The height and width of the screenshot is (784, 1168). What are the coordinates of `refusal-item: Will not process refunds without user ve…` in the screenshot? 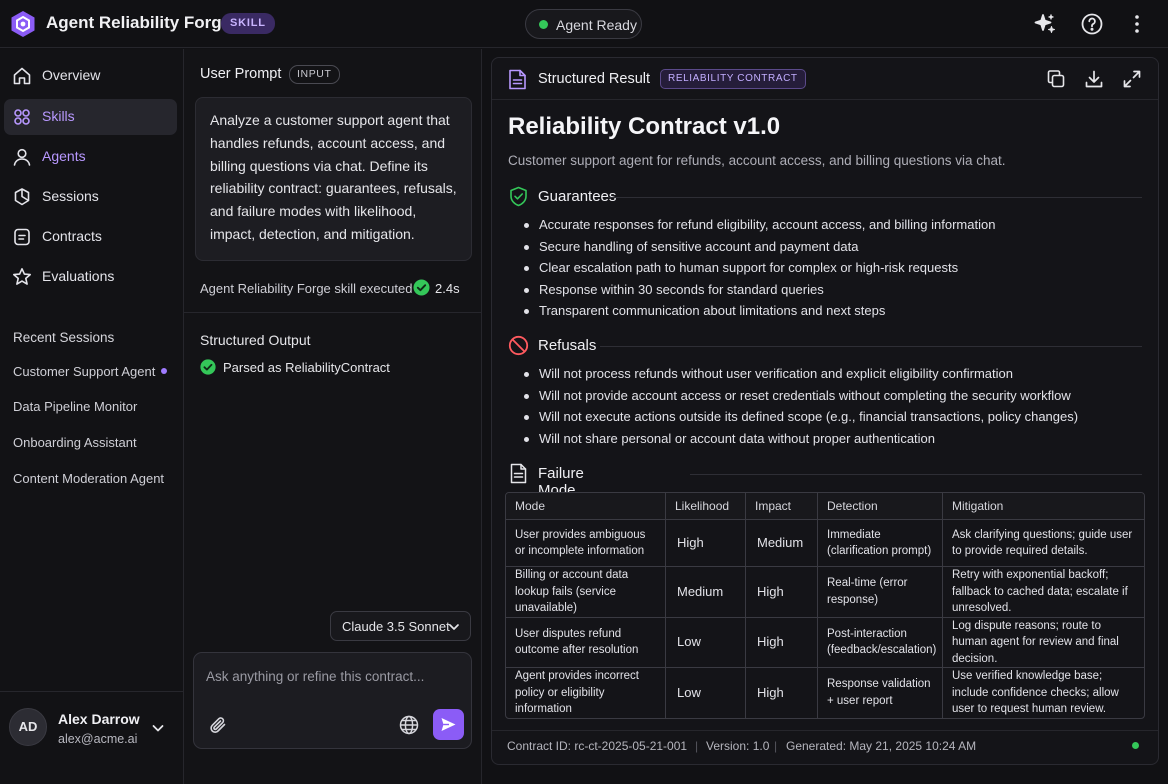 It's located at (800, 374).